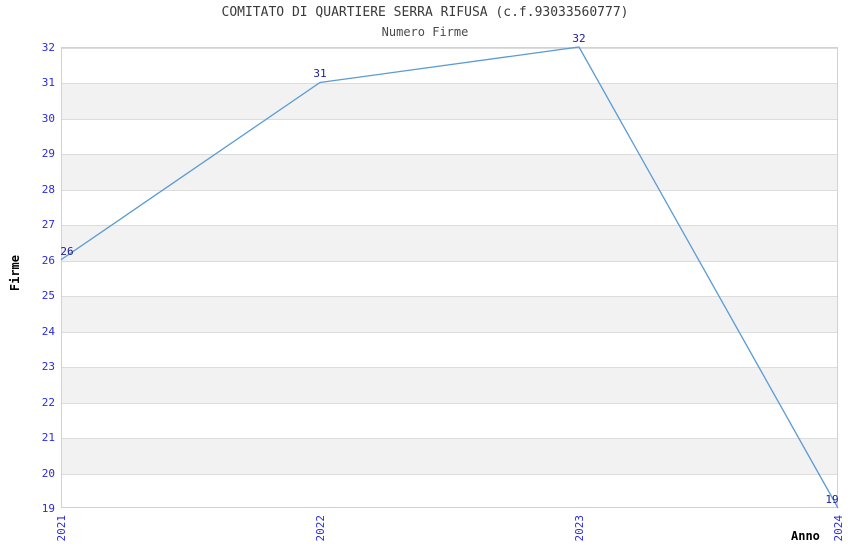  I want to click on x-axis-title: Anno, so click(805, 536).